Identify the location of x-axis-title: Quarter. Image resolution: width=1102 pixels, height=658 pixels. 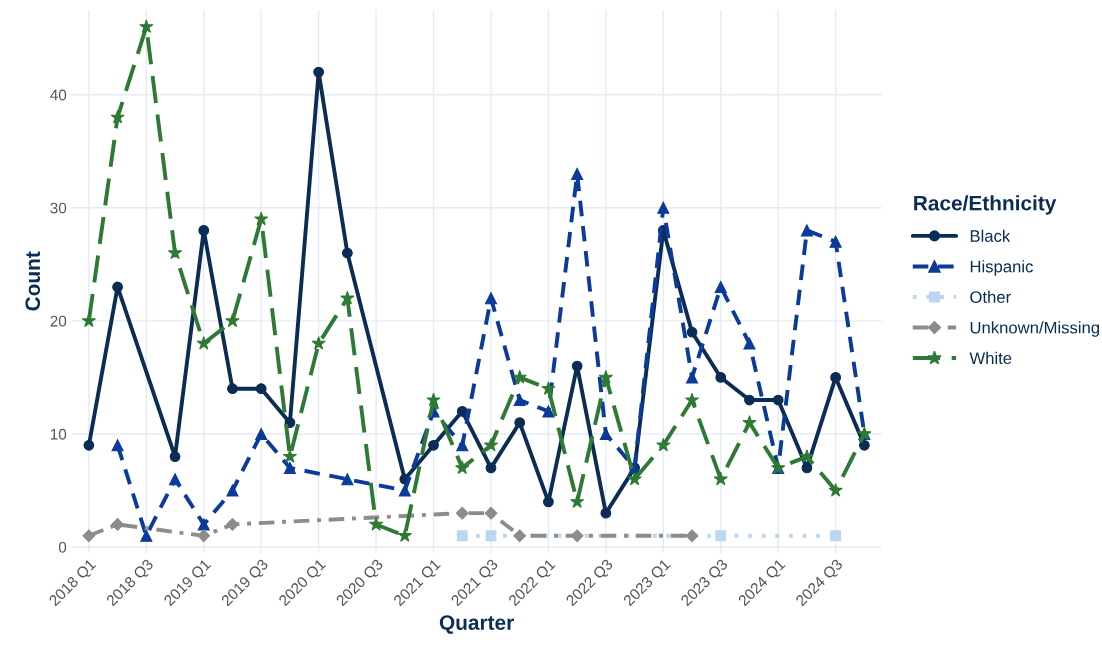
(476, 624).